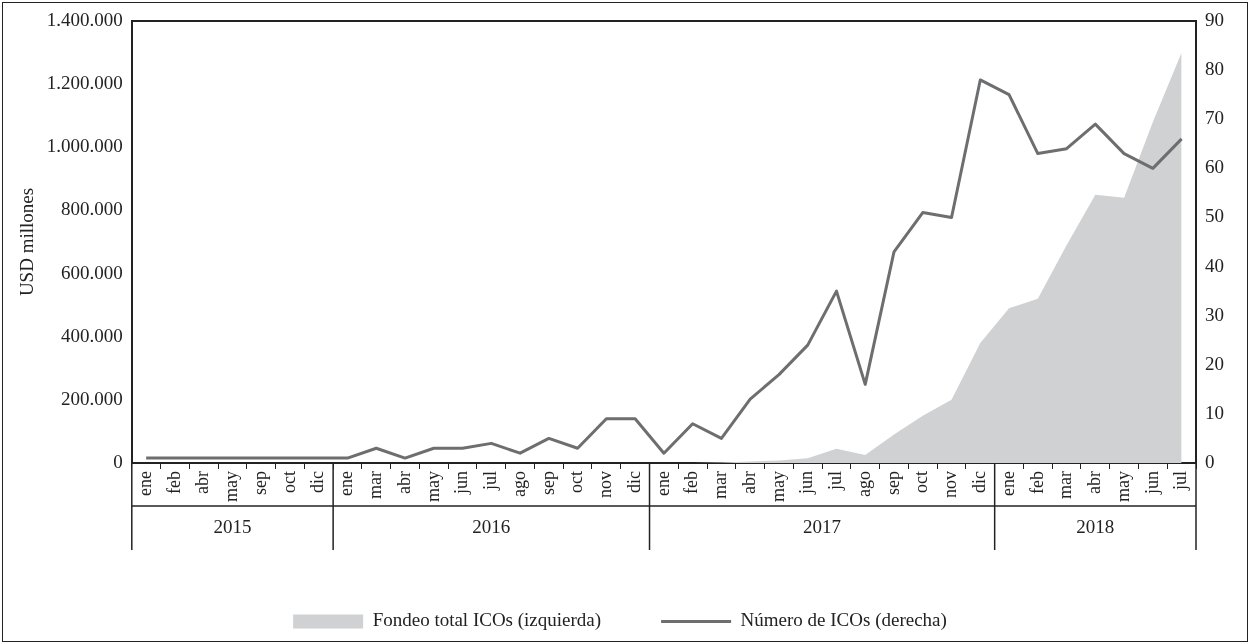  What do you see at coordinates (84, 19) in the screenshot?
I see `y-tick-label: 1.400.000` at bounding box center [84, 19].